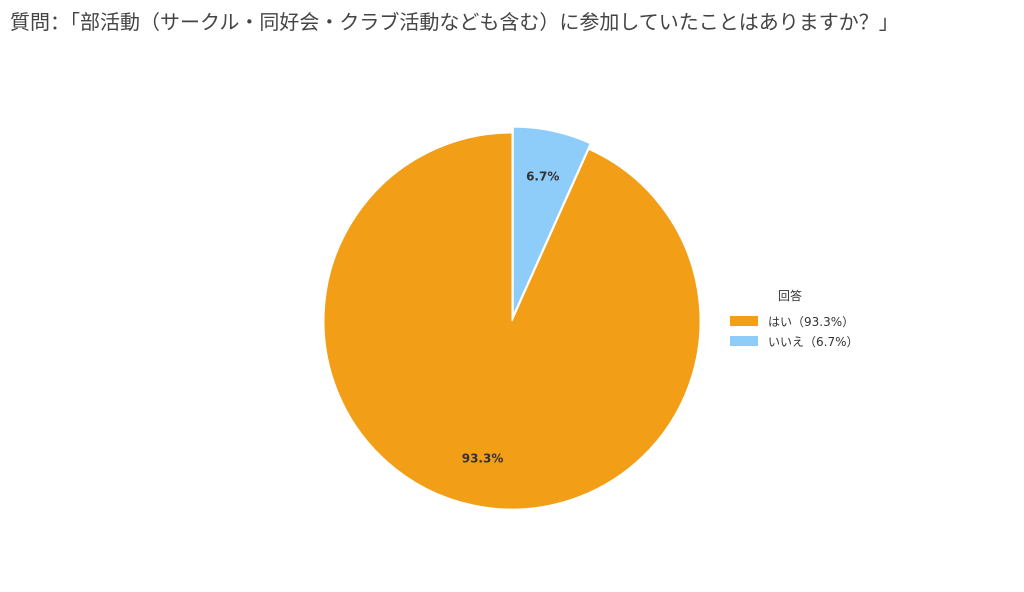 This screenshot has width=1024, height=592. Describe the element at coordinates (542, 177) in the screenshot. I see `slice-value-label: 6.7%` at that location.